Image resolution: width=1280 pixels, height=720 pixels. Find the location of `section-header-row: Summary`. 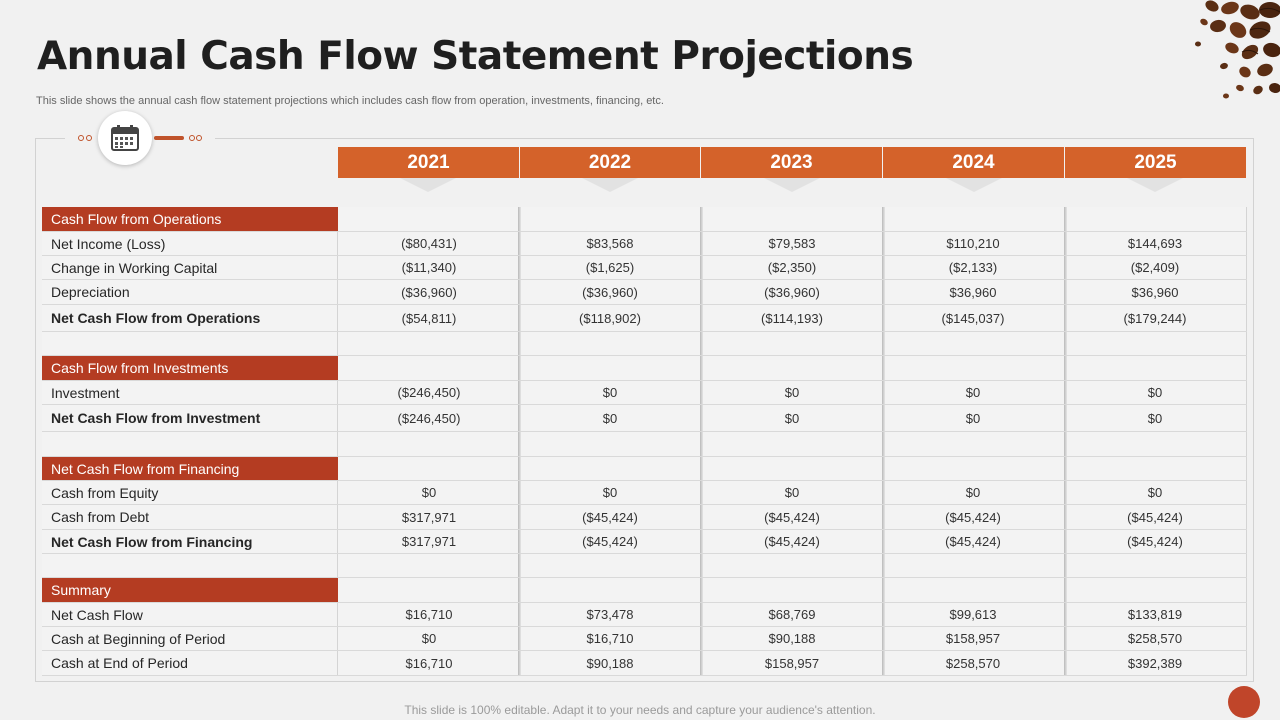

section-header-row: Summary is located at coordinates (644, 590).